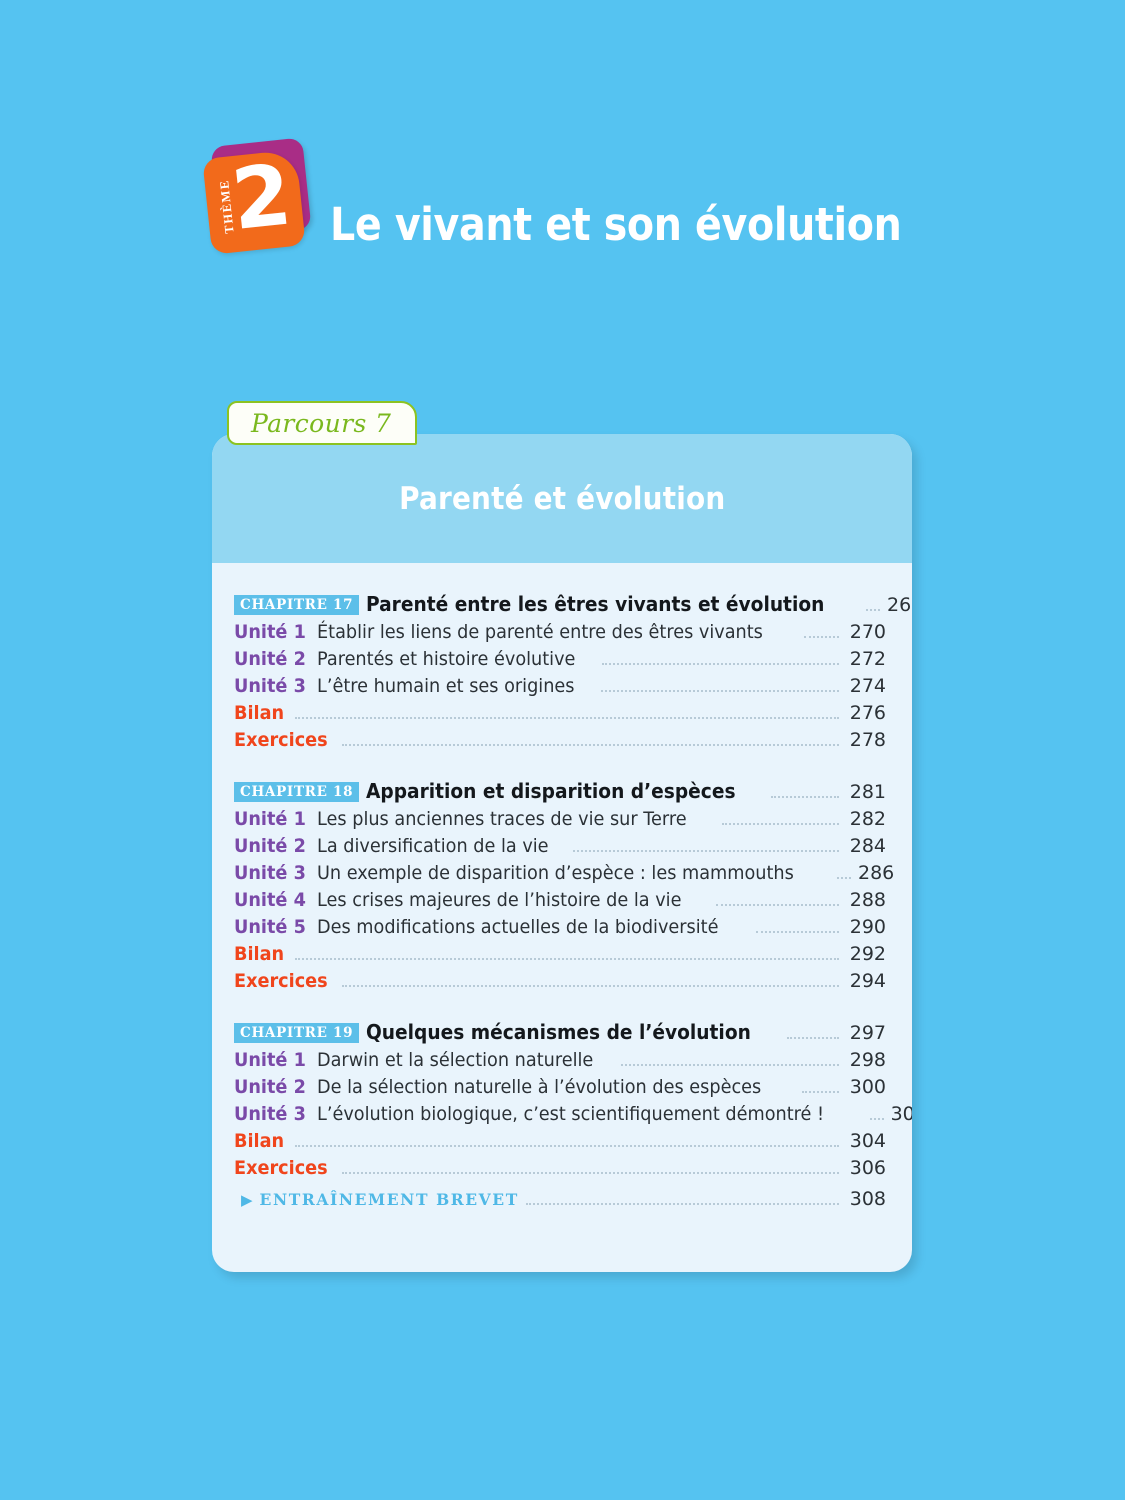  I want to click on theme-badge: THÈME 2, so click(259, 197).